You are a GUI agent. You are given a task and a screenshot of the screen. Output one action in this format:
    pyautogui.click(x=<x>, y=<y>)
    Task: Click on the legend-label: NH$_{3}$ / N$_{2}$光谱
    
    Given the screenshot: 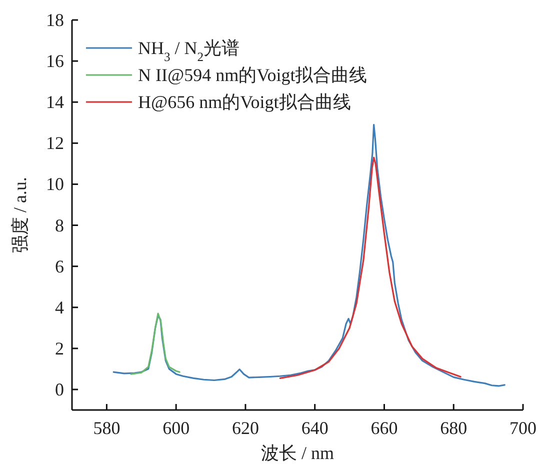 What is the action you would take?
    pyautogui.click(x=189, y=51)
    